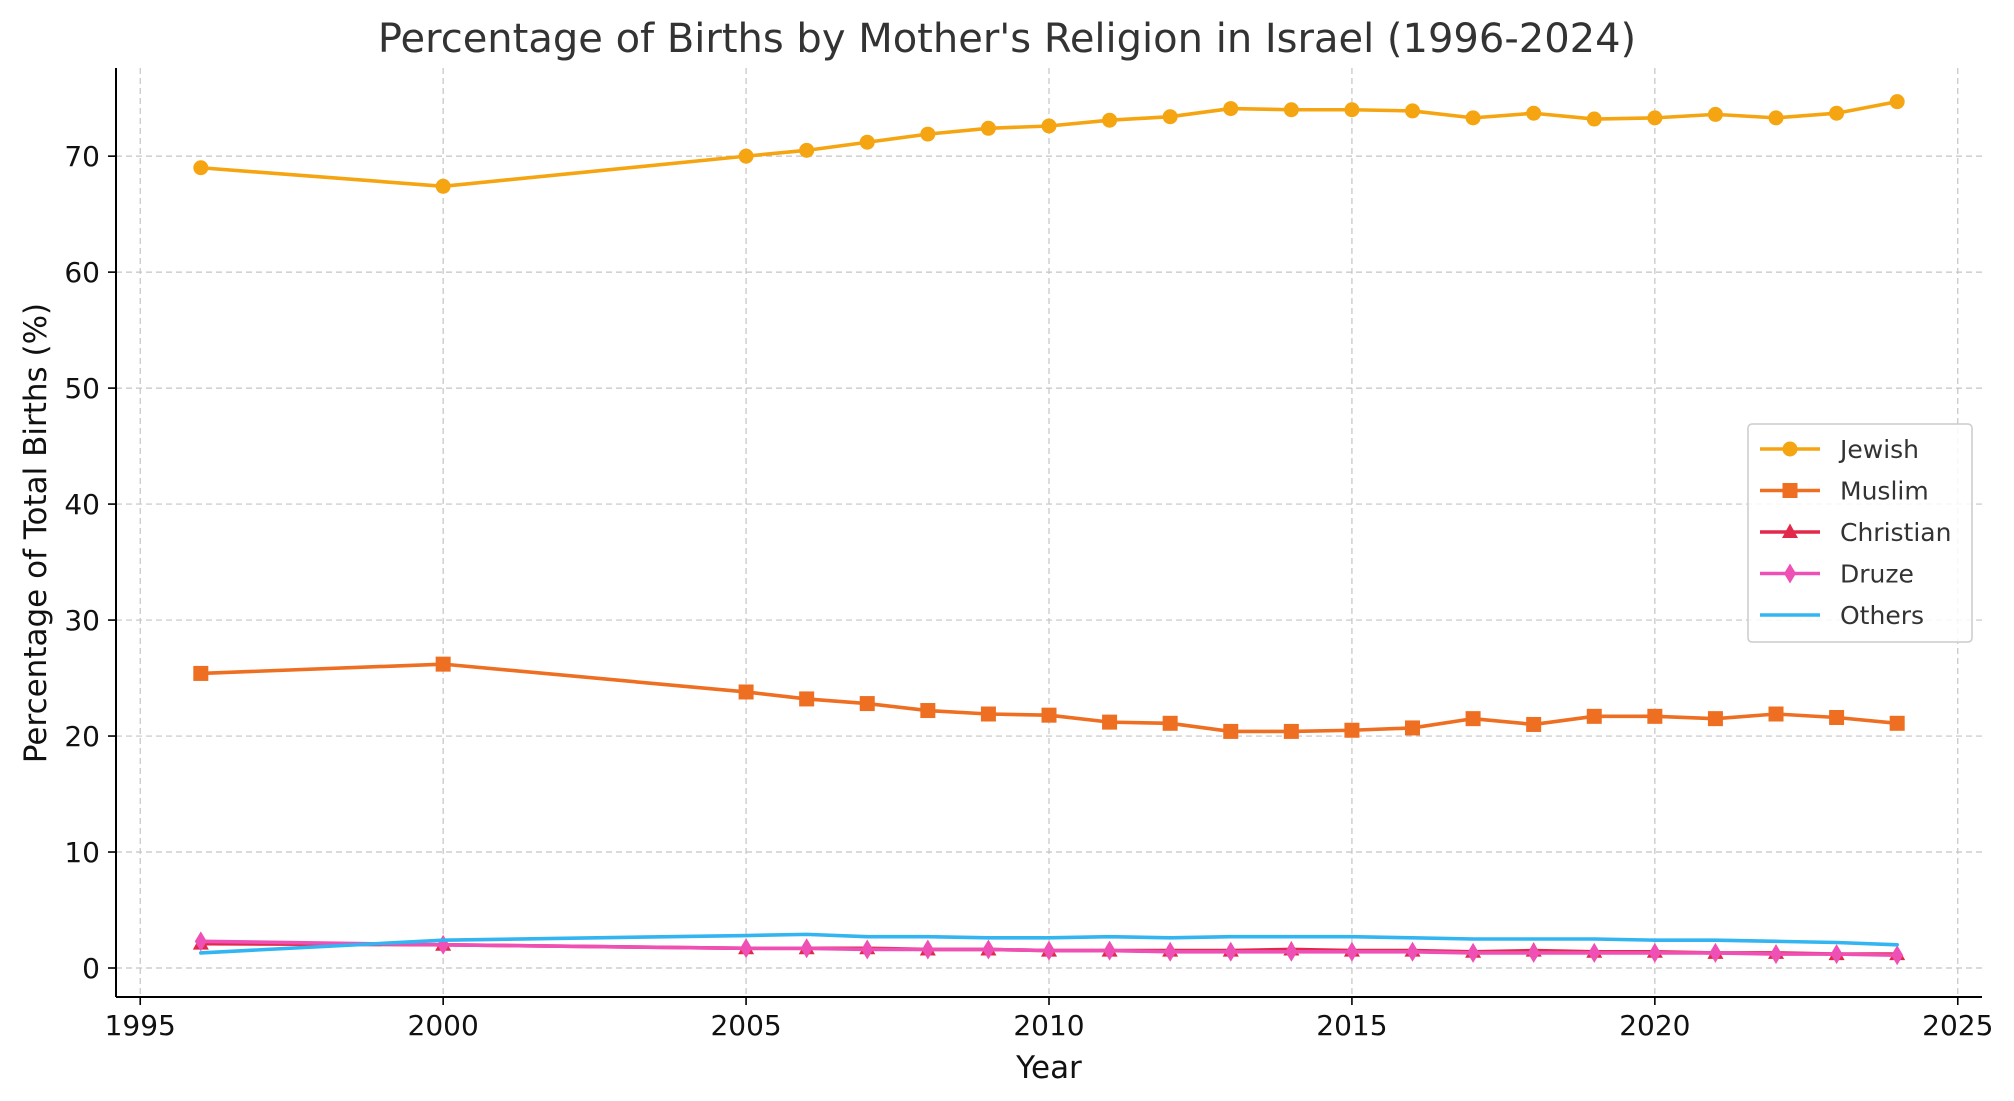 This screenshot has height=1101, width=2014. What do you see at coordinates (1790, 490) in the screenshot?
I see `legend-marker-muslim` at bounding box center [1790, 490].